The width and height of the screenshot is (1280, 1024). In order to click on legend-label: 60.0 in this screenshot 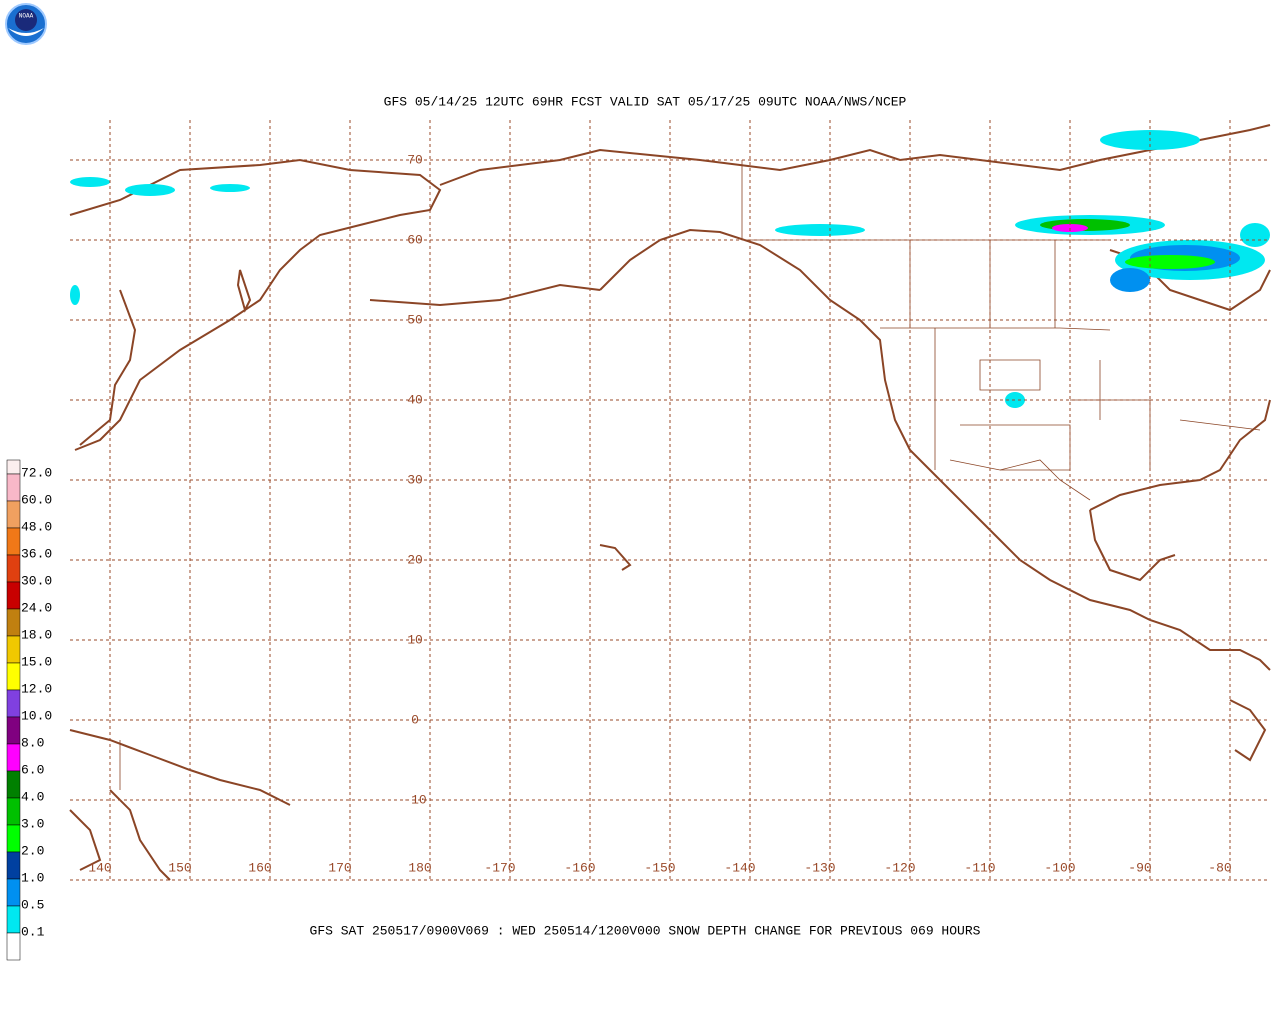, I will do `click(36, 499)`.